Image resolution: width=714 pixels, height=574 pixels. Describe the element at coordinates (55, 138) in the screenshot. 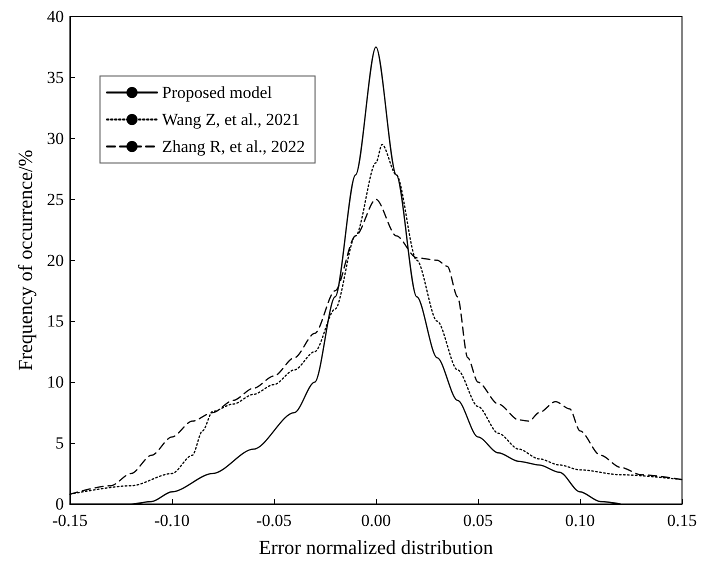

I see `y-tick-label: 30` at that location.